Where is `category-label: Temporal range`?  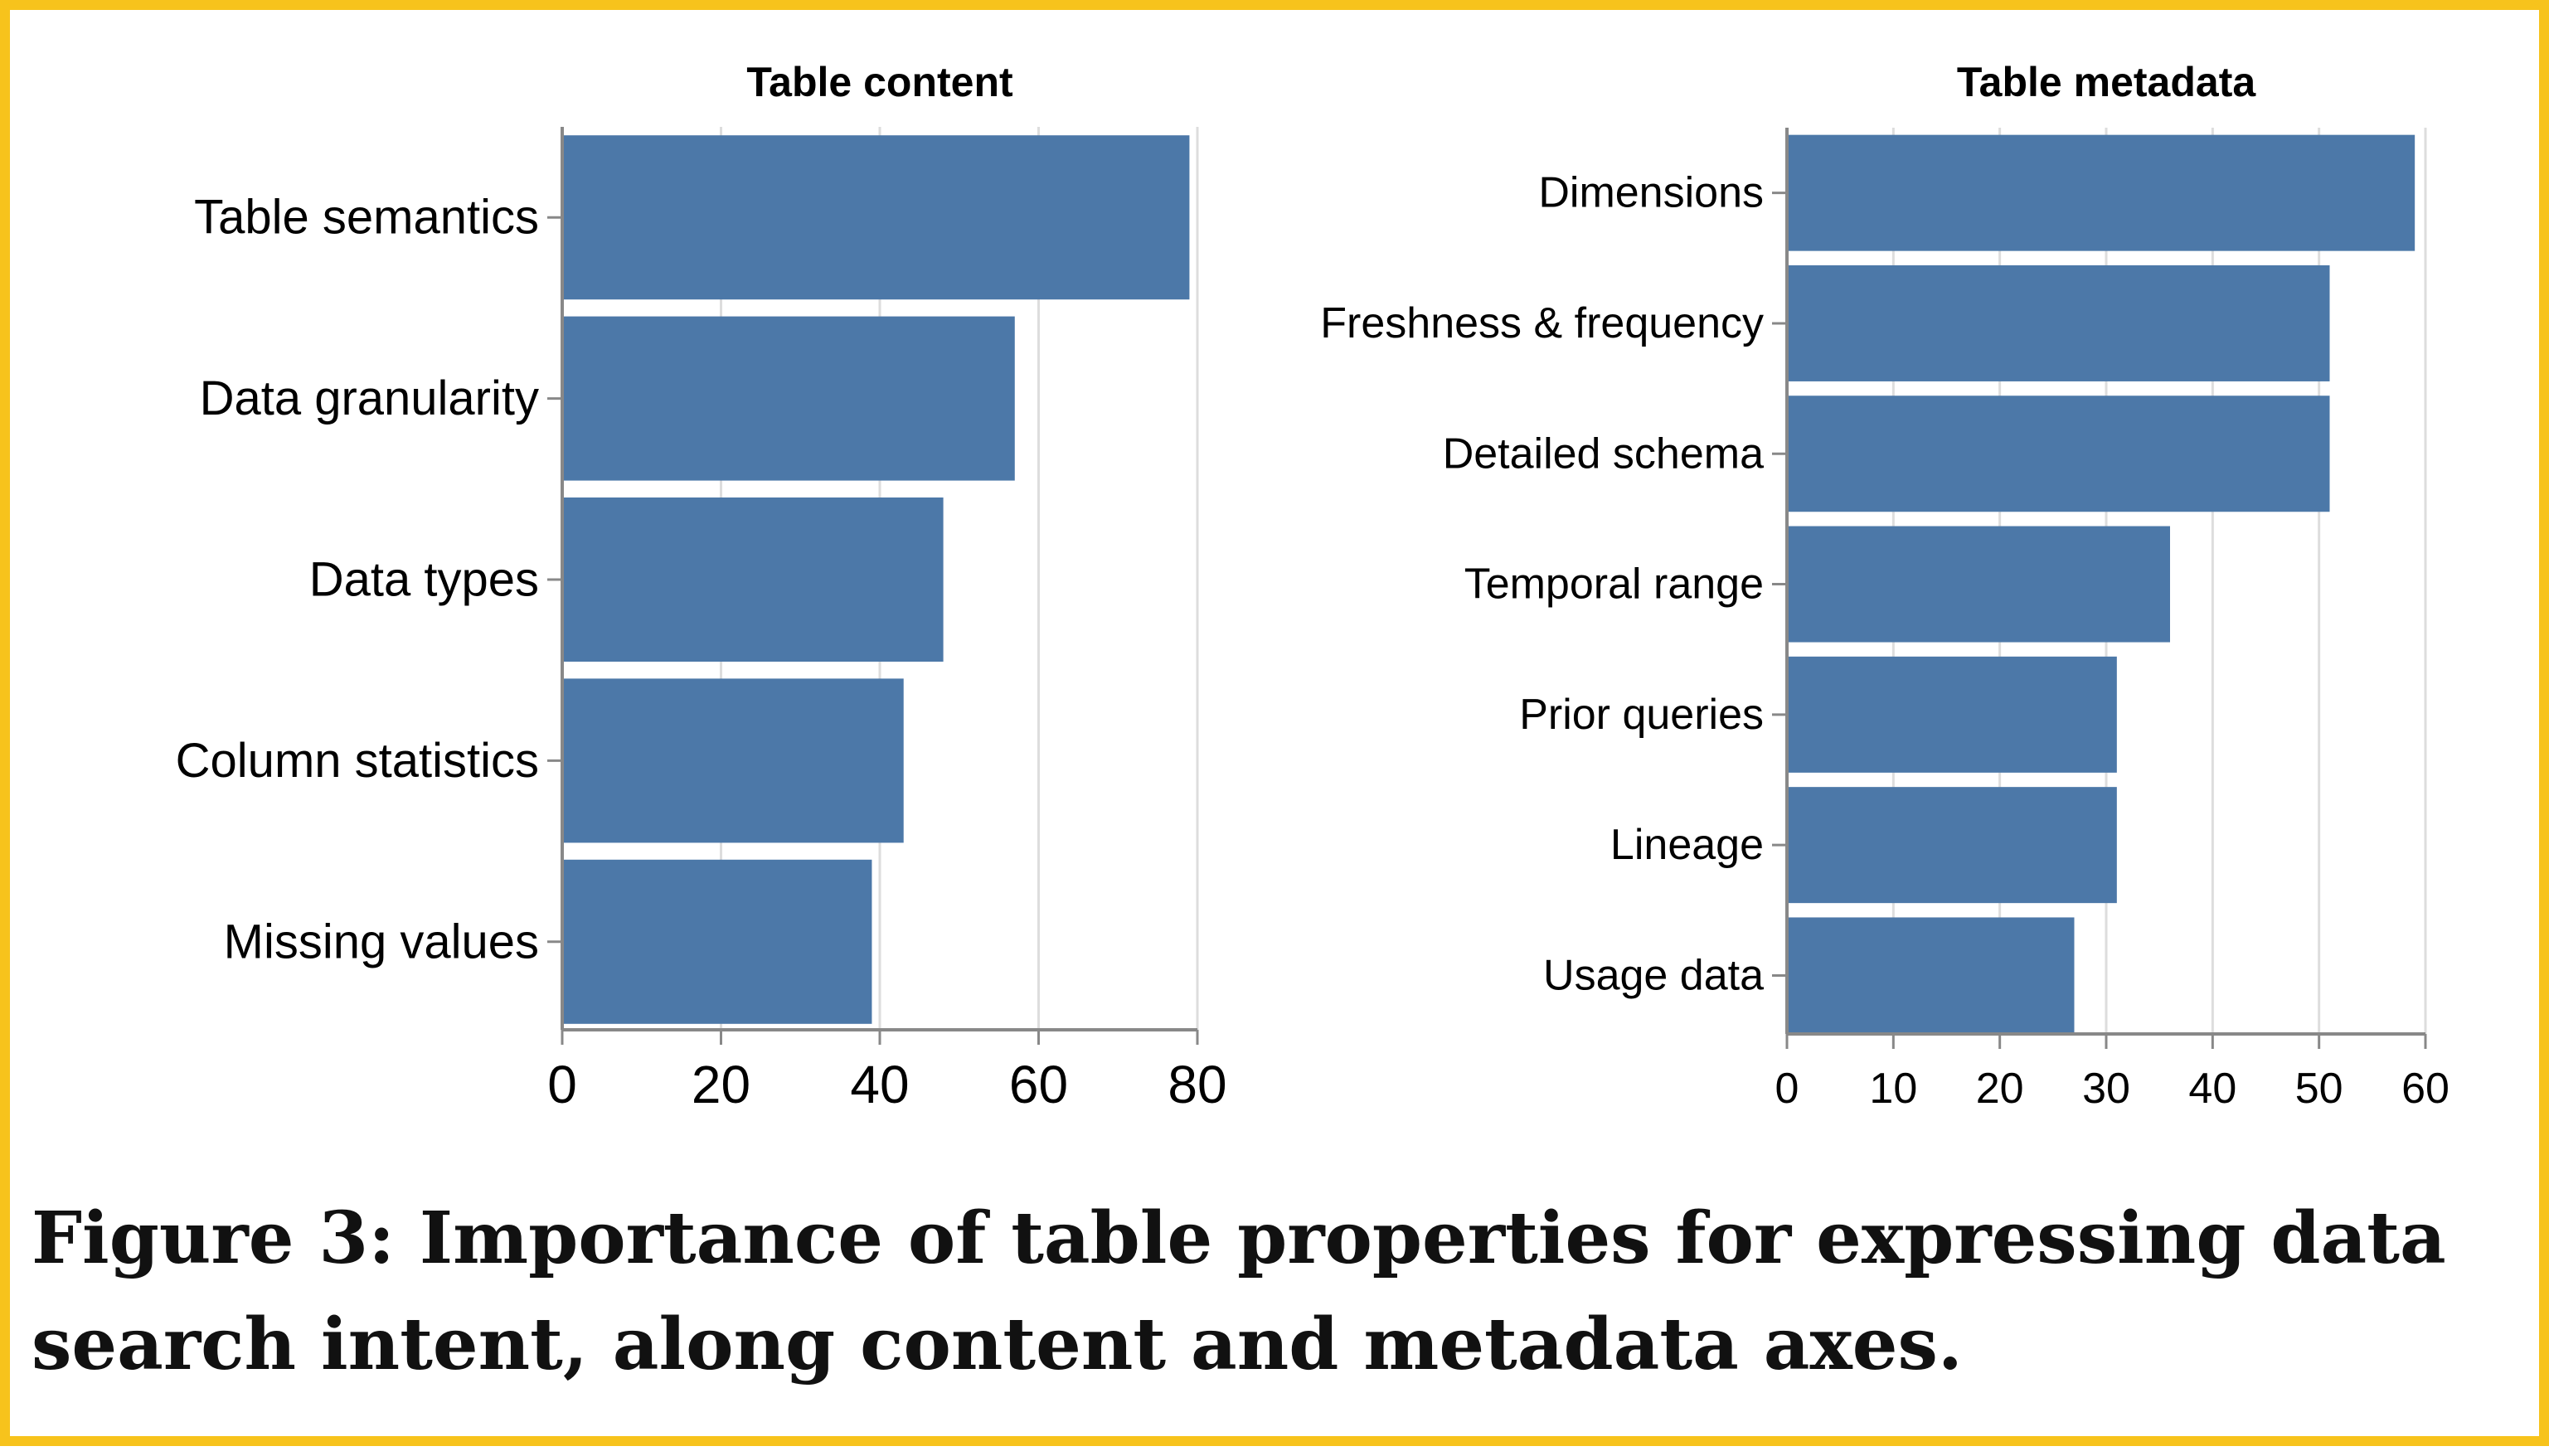
category-label: Temporal range is located at coordinates (1614, 585).